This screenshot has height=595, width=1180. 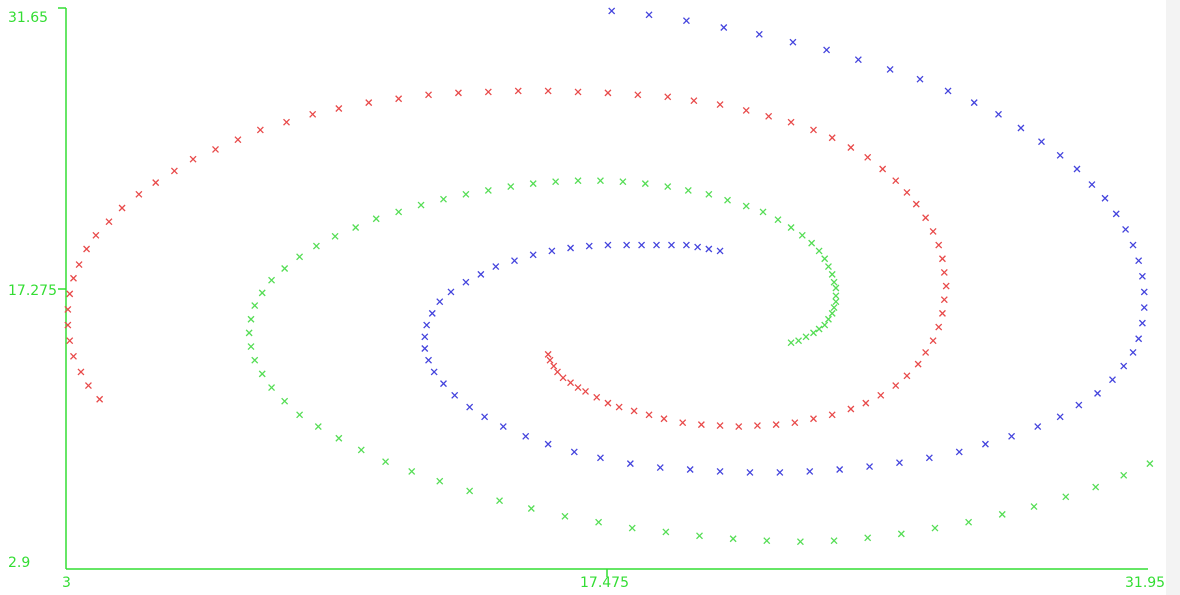 I want to click on y-tick-label: 31.65, so click(x=28, y=18).